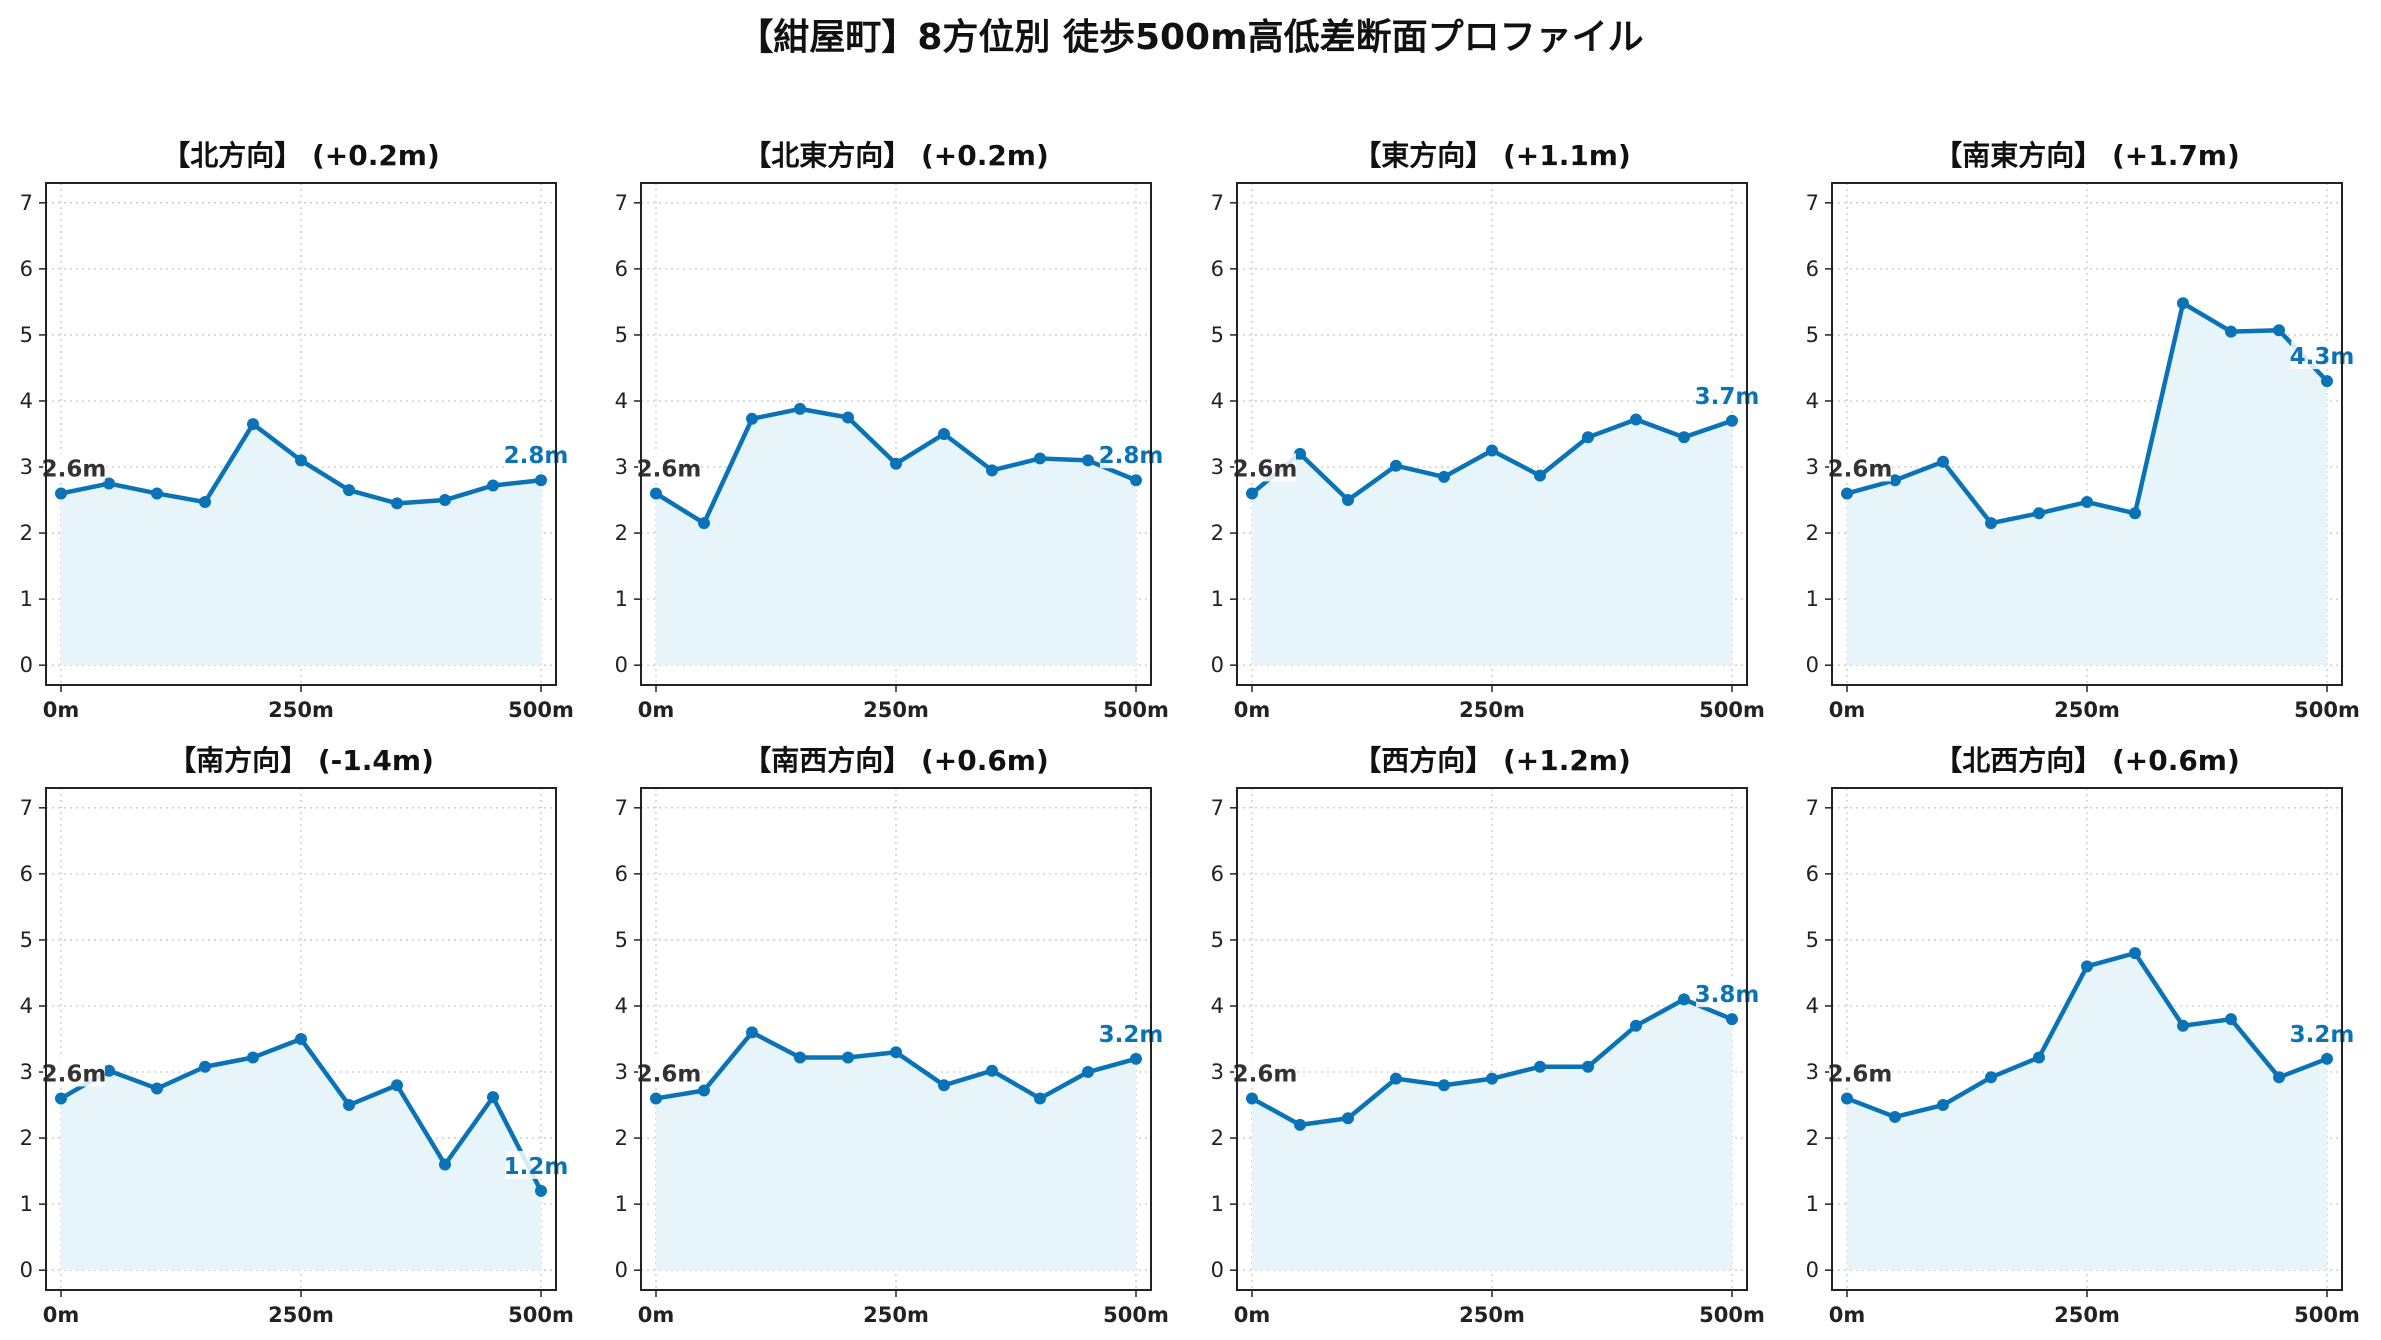 Image resolution: width=2381 pixels, height=1340 pixels. I want to click on elevation-chart-1: 【北方向】 (+0.2m) 0 1 2 3 4 5 6 7 0m 250m 500m 2.6m 2.8m, so click(297, 430).